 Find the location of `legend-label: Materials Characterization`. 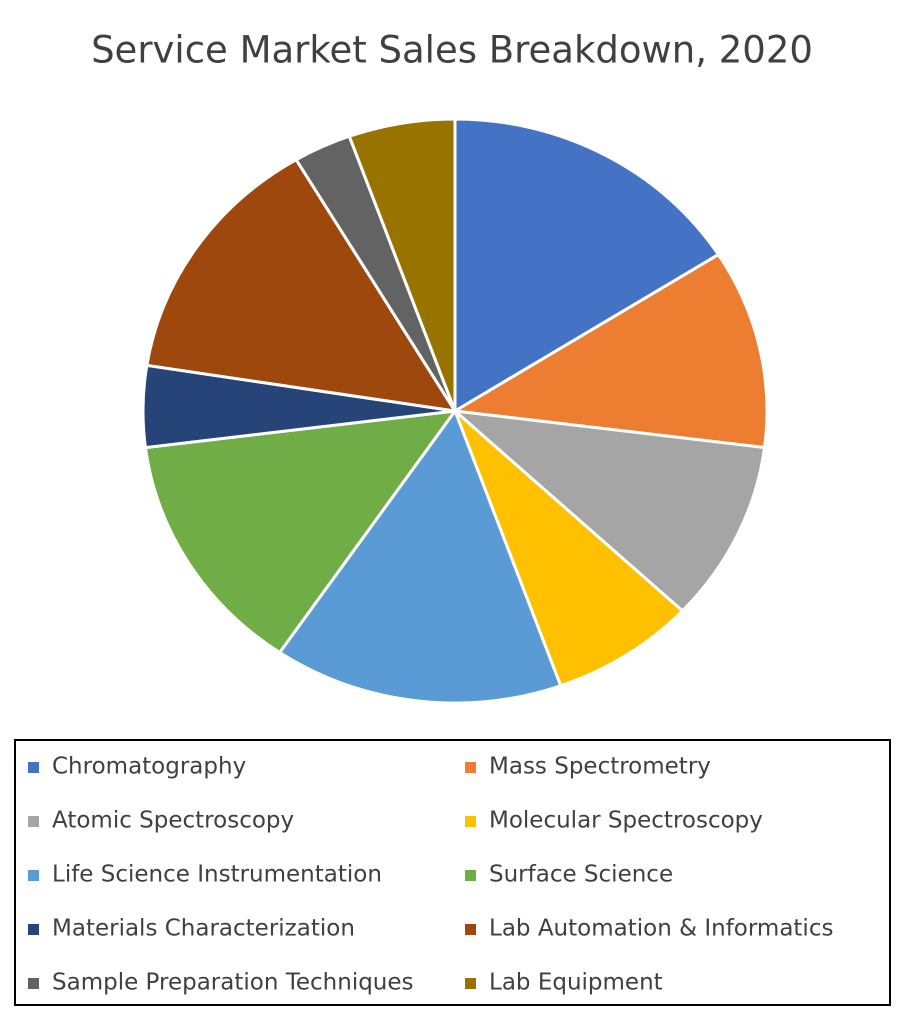

legend-label: Materials Characterization is located at coordinates (203, 929).